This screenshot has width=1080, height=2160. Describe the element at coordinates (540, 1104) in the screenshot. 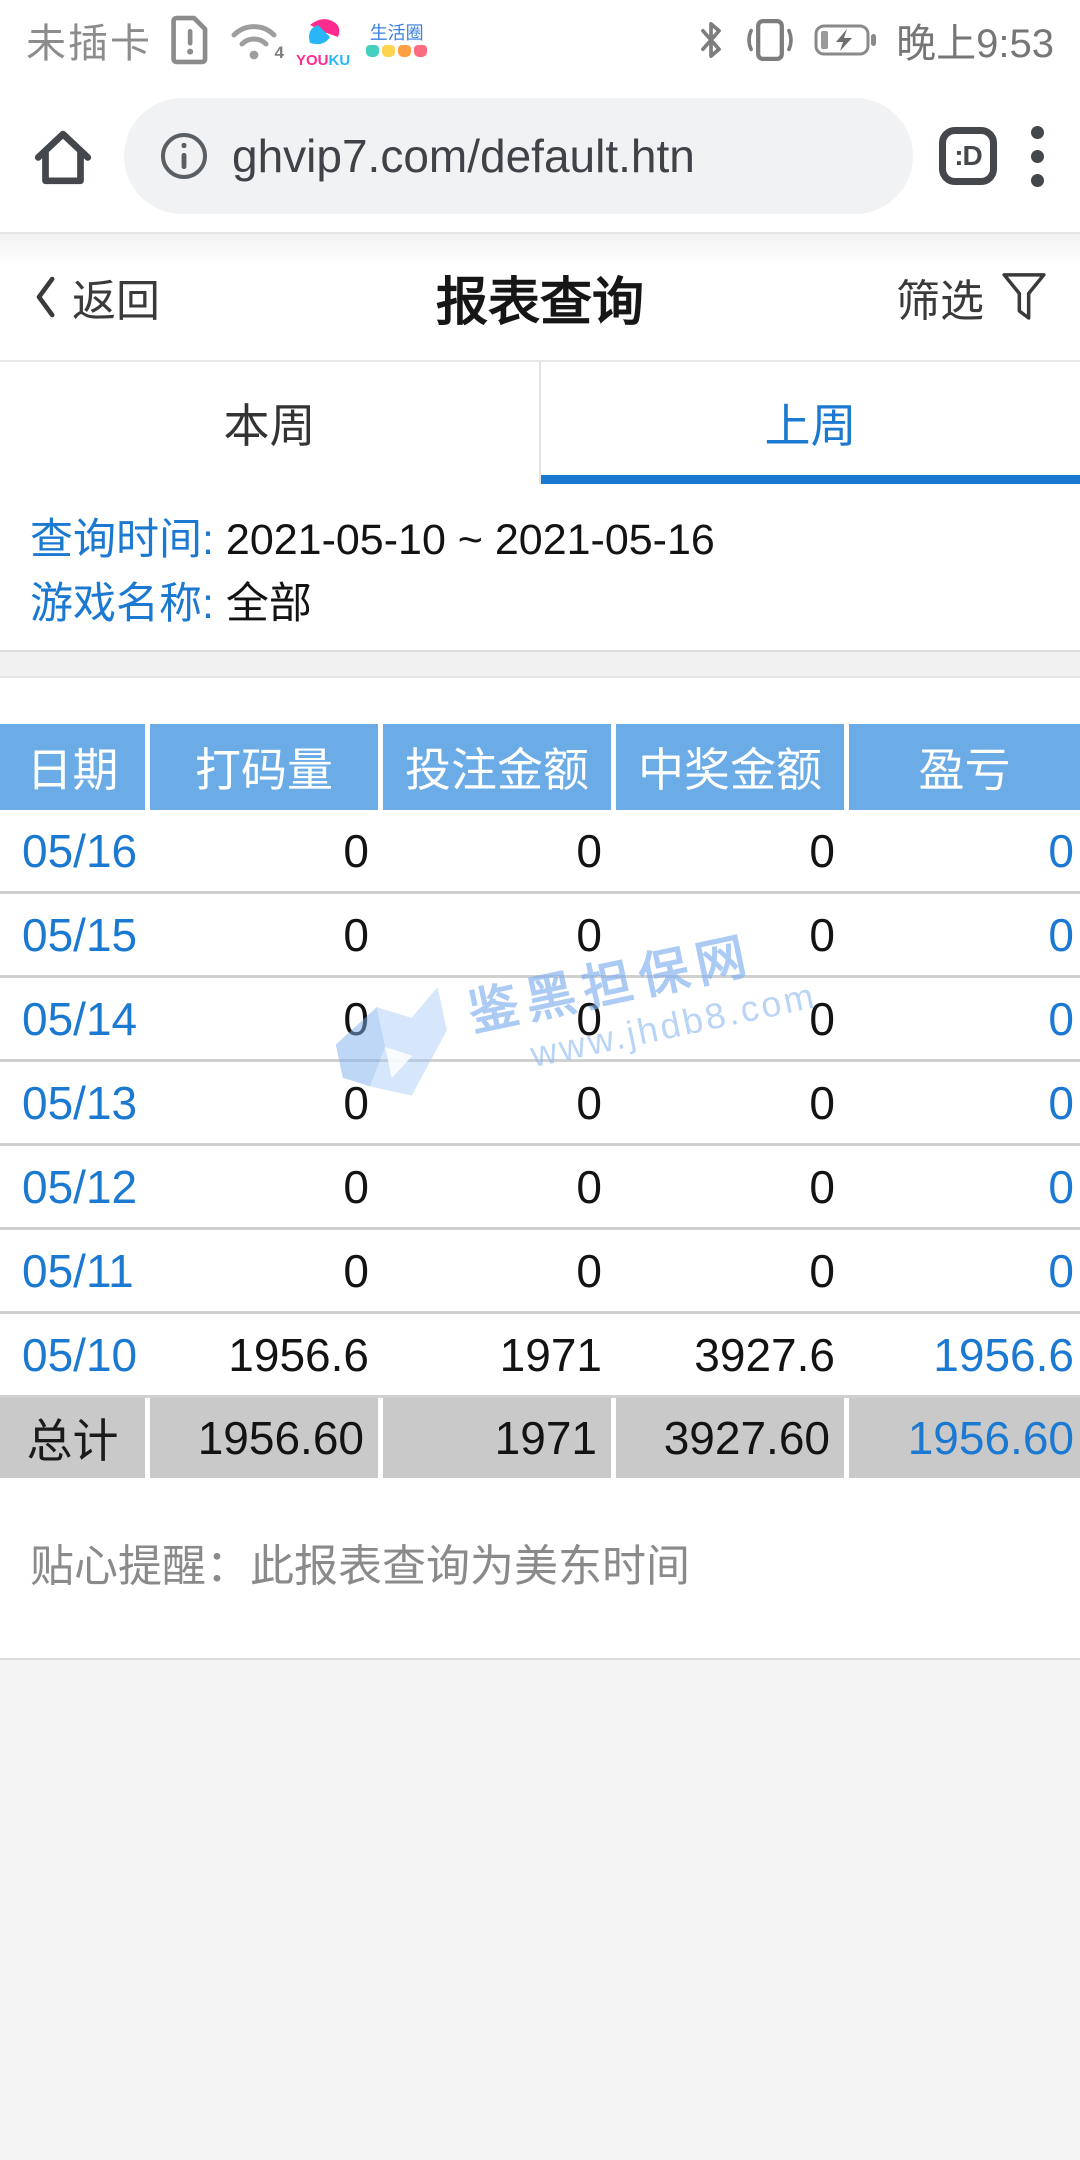

I see `table-row: 05/13 0 0 0 0` at that location.